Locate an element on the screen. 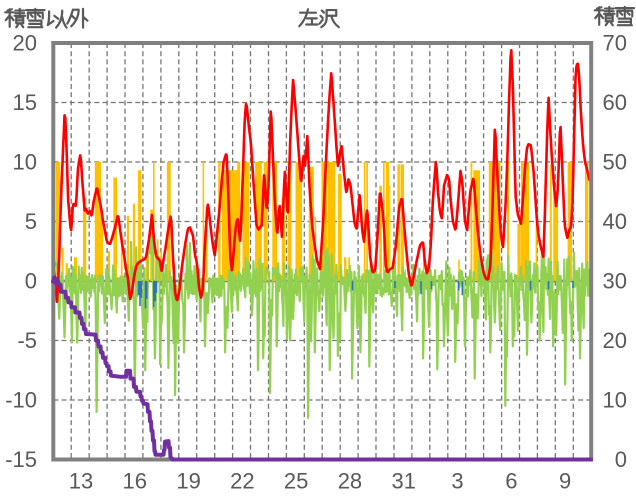 The width and height of the screenshot is (636, 501). svg-text: 16 is located at coordinates (135, 481).